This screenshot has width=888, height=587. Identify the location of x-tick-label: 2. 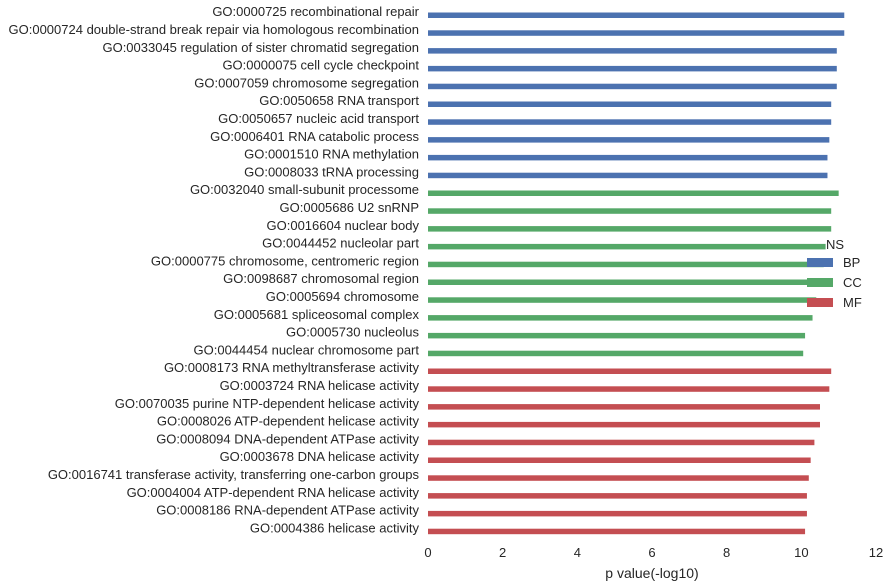
(502, 552).